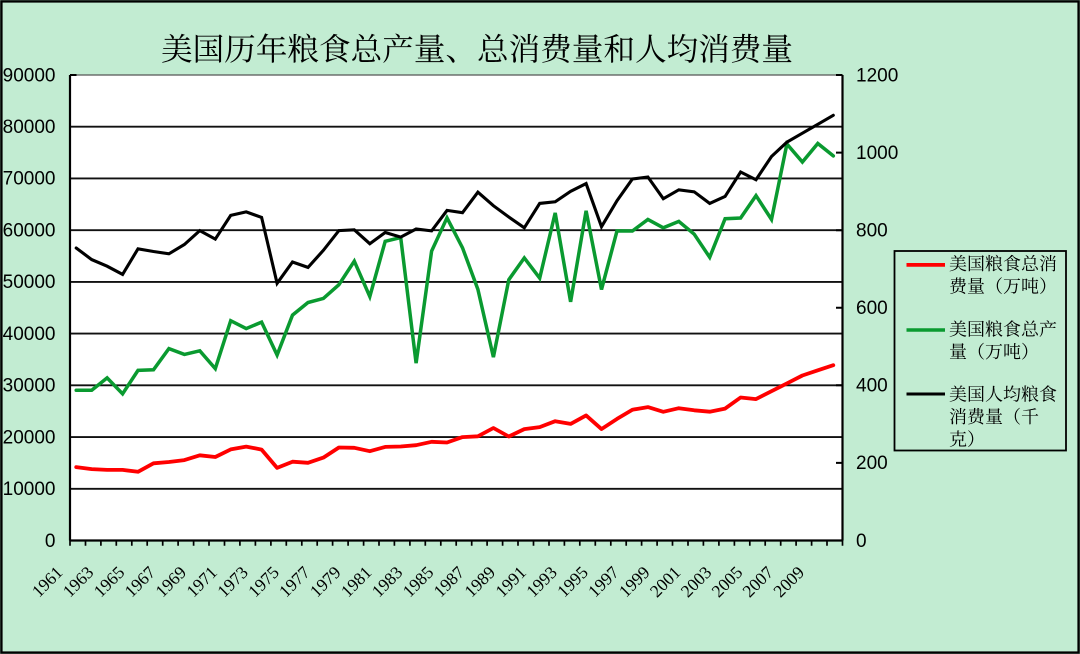 This screenshot has height=654, width=1080. What do you see at coordinates (29, 127) in the screenshot?
I see `svg-text: 80000` at bounding box center [29, 127].